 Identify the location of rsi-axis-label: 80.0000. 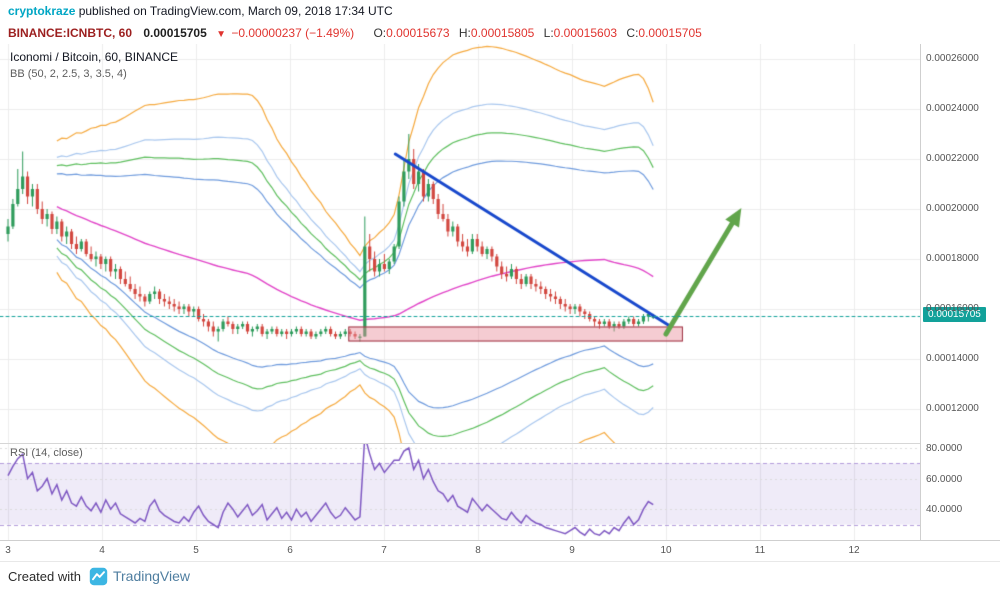
(944, 448).